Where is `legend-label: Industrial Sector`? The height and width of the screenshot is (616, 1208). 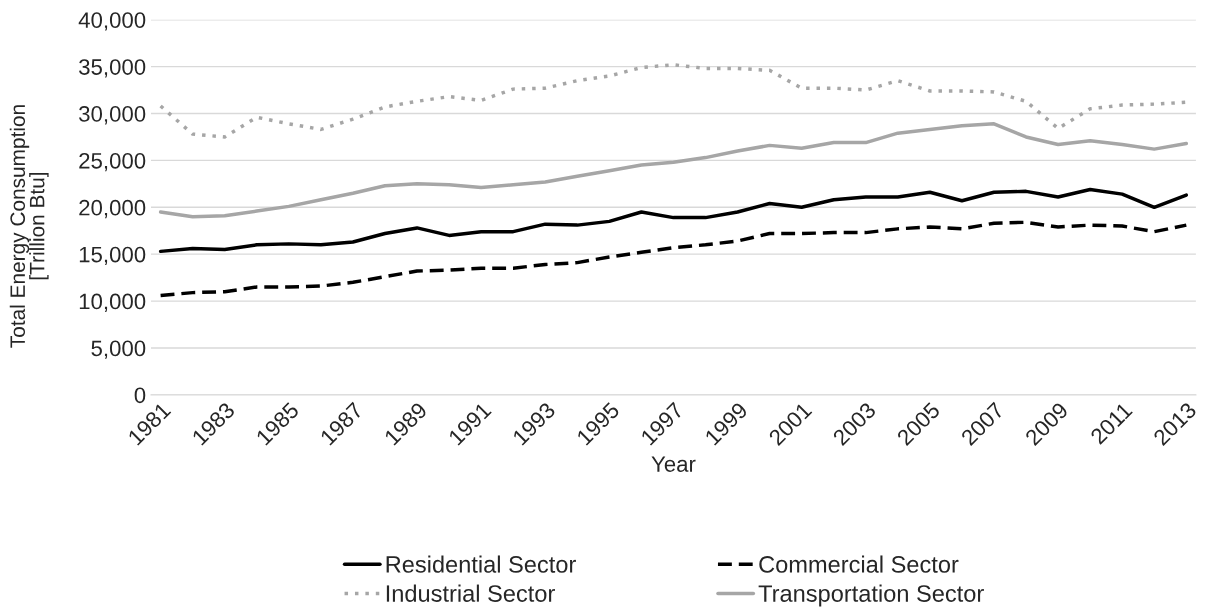
legend-label: Industrial Sector is located at coordinates (470, 593).